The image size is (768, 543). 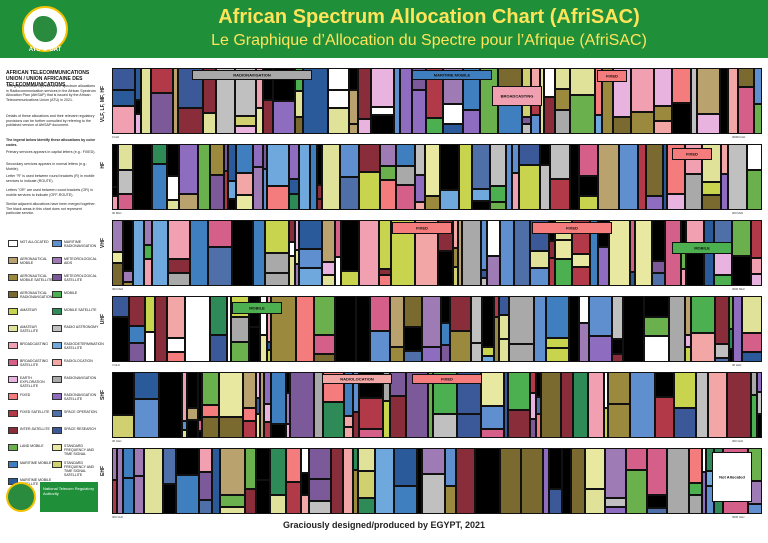 What do you see at coordinates (103, 471) in the screenshot?
I see `band-label: EHF` at bounding box center [103, 471].